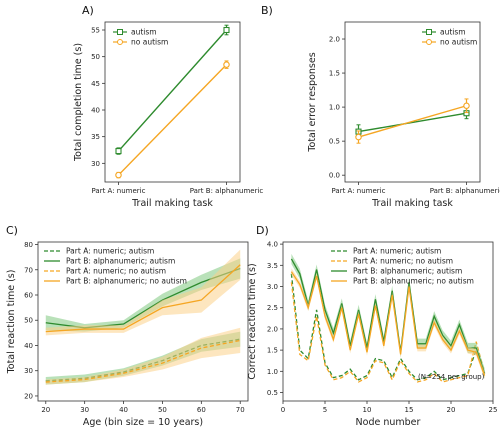  I want to click on x-tick-label: 5, so click(325, 410).